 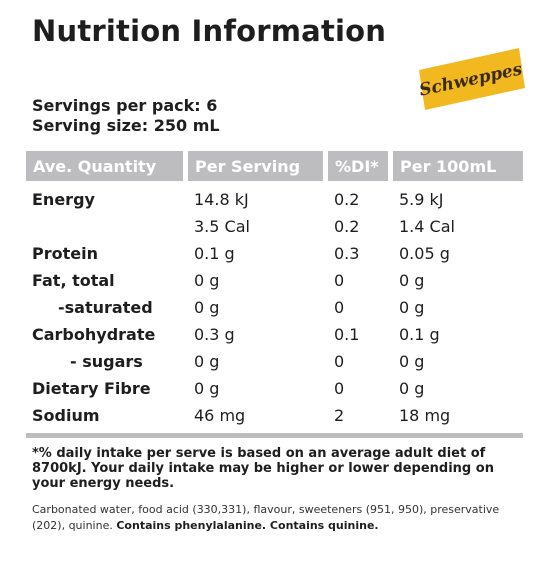 I want to click on nutrient-name: Sodium, so click(x=66, y=415).